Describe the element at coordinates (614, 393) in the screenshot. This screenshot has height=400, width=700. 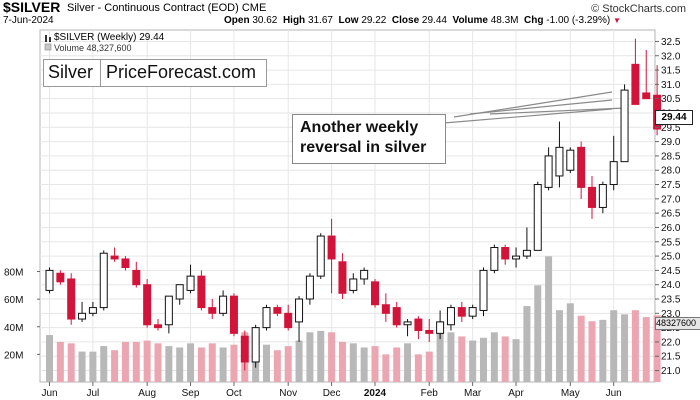
I see `time-tick-label: Jun` at that location.